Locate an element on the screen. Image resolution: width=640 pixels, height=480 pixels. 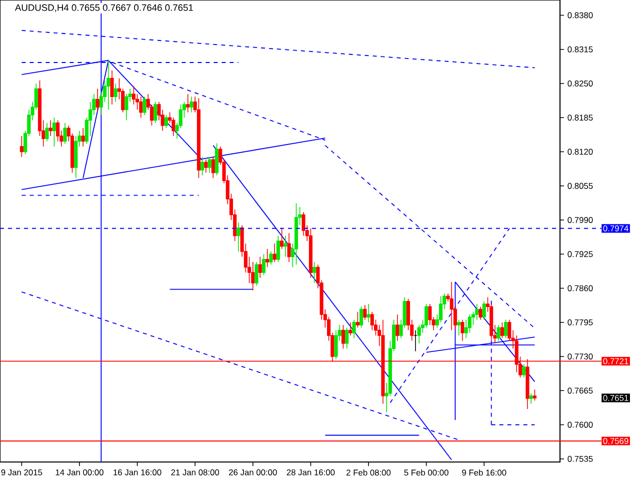
x-tick-label: 28 Jan 16:00 is located at coordinates (310, 472).